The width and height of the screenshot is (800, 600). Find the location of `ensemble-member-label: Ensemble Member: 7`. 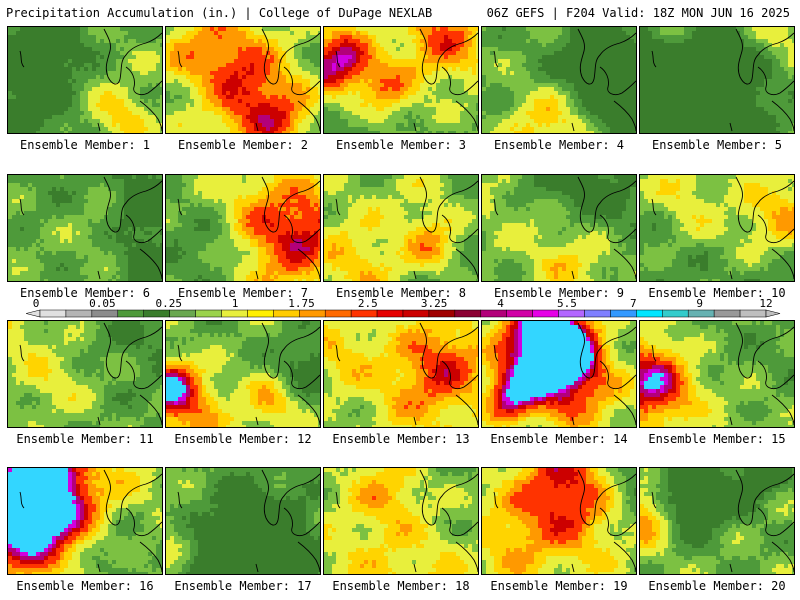

ensemble-member-label: Ensemble Member: 7 is located at coordinates (243, 293).